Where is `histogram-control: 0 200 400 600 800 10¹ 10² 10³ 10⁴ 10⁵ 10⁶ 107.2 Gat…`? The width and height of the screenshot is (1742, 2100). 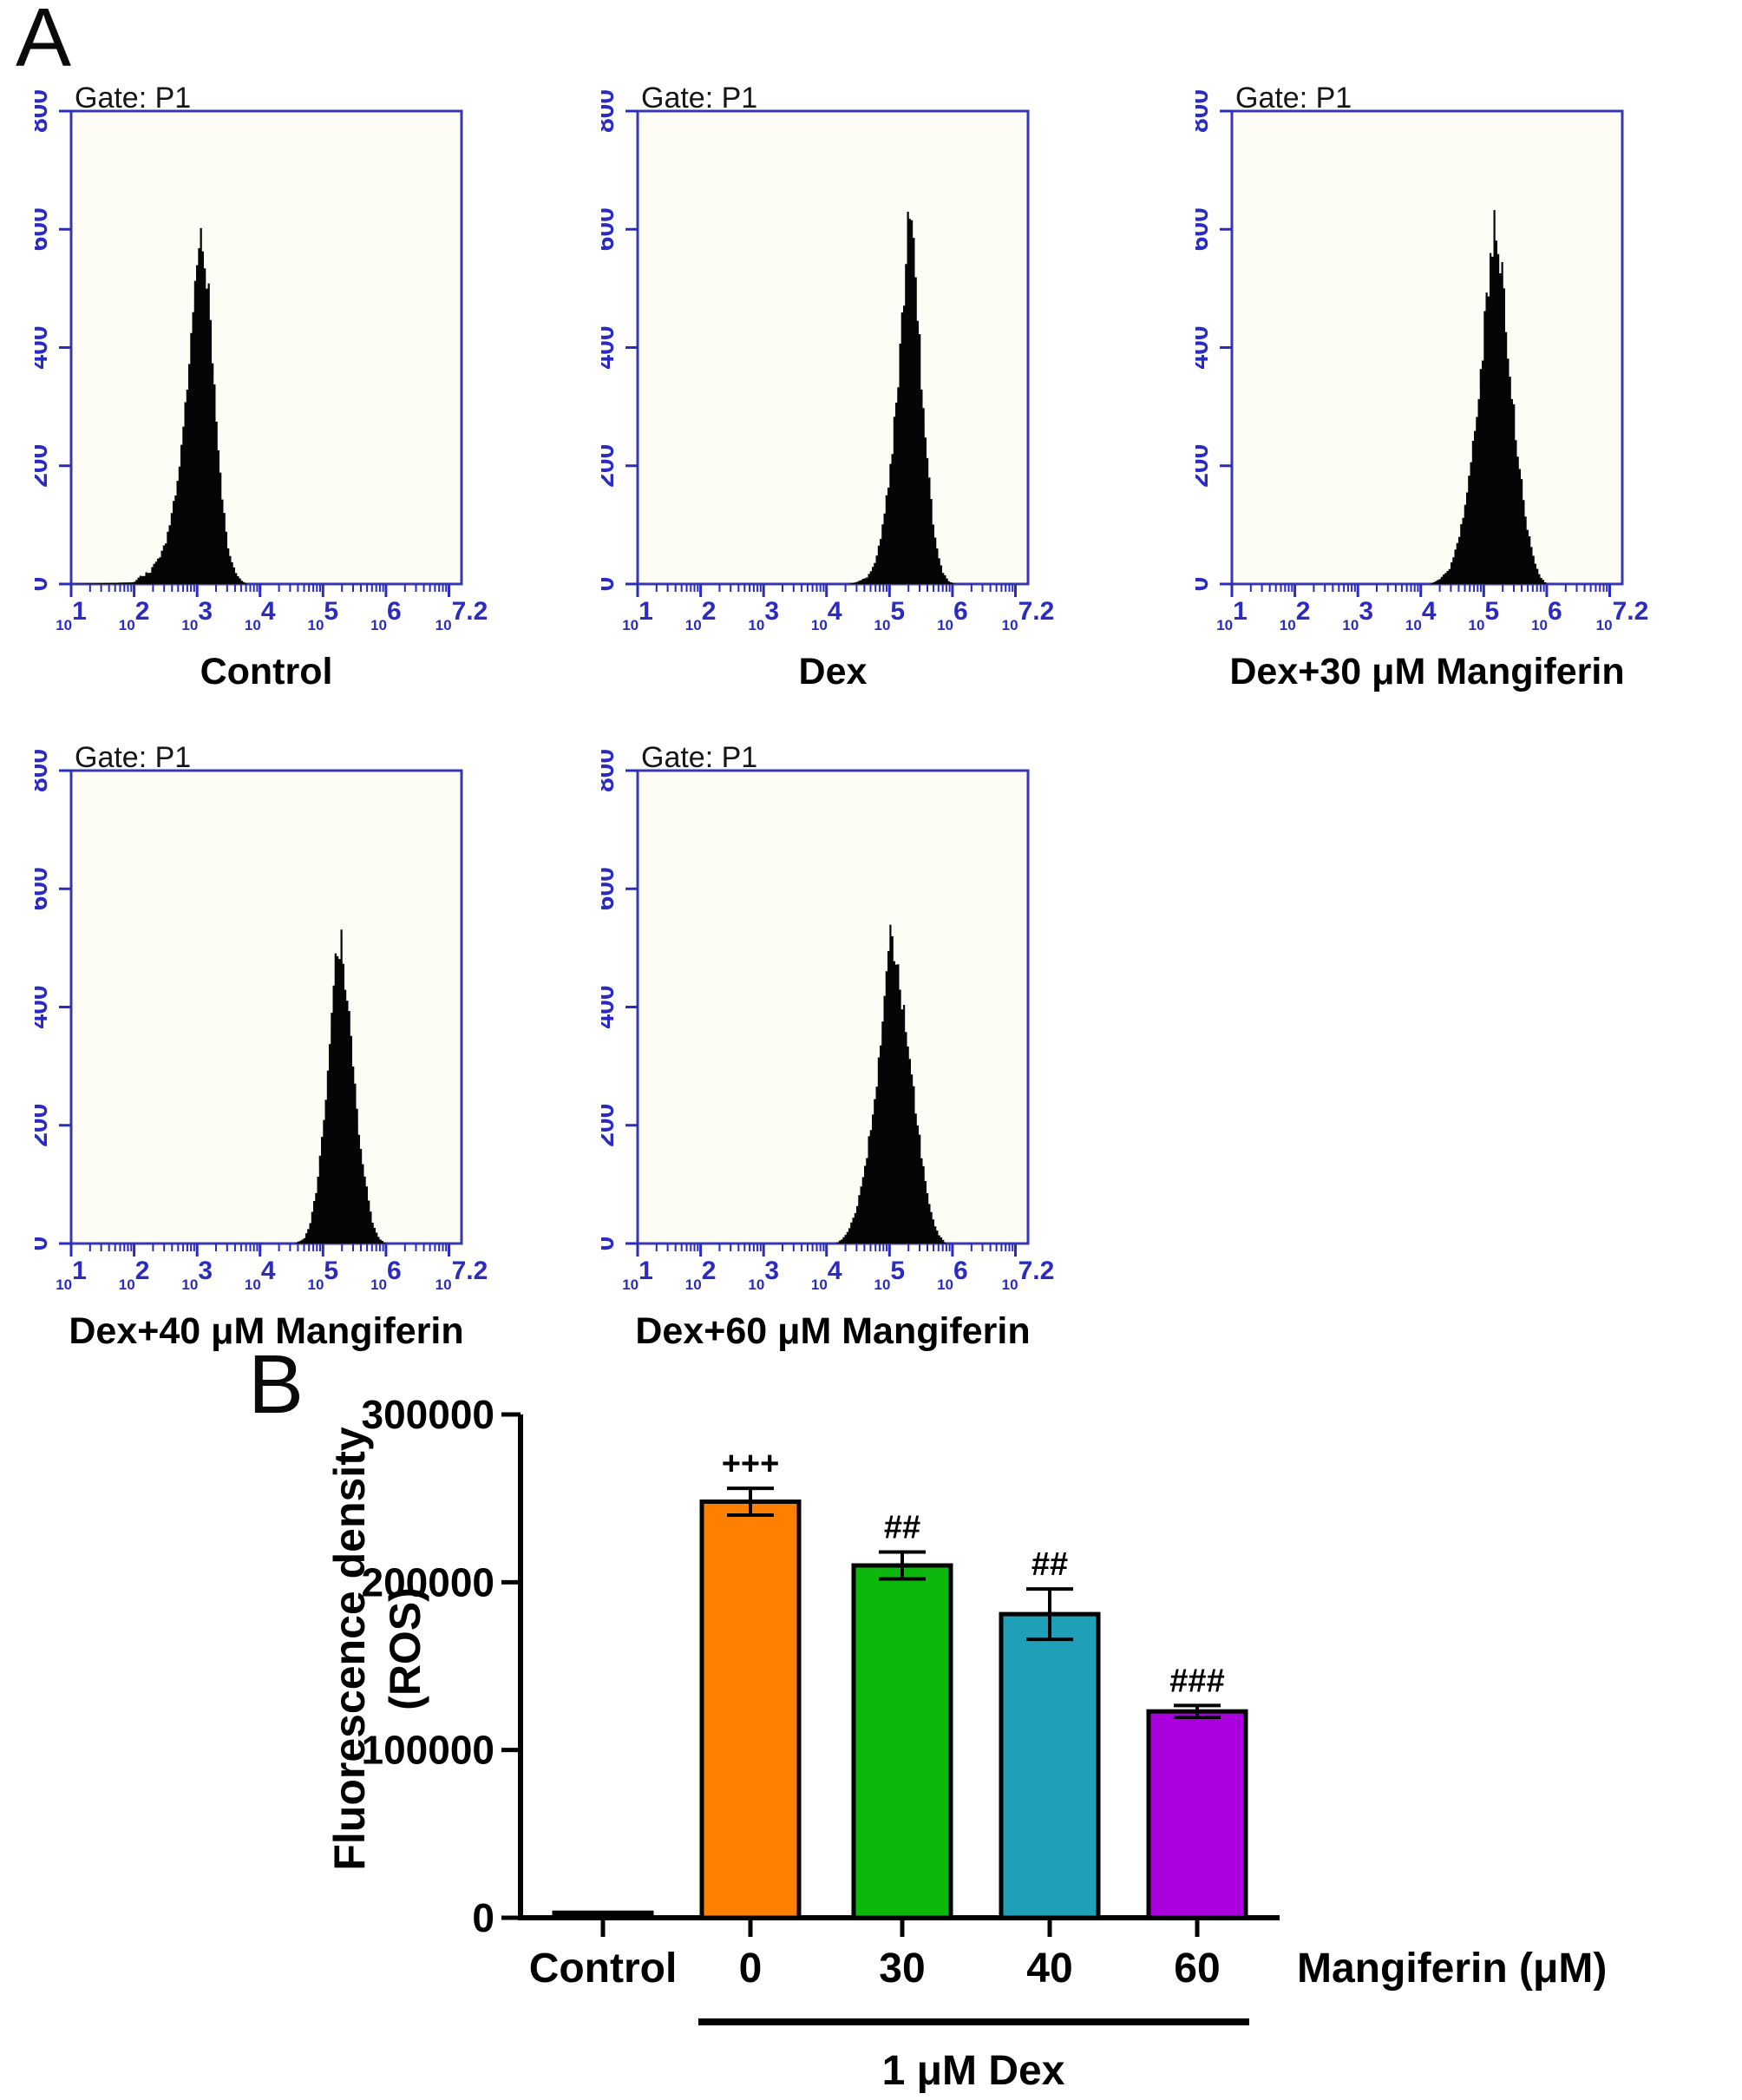
histogram-control: 0 200 400 600 800 10¹ 10² 10³ 10⁴ 10⁵ 10⁶ 107.2 Gat… is located at coordinates (278, 387).